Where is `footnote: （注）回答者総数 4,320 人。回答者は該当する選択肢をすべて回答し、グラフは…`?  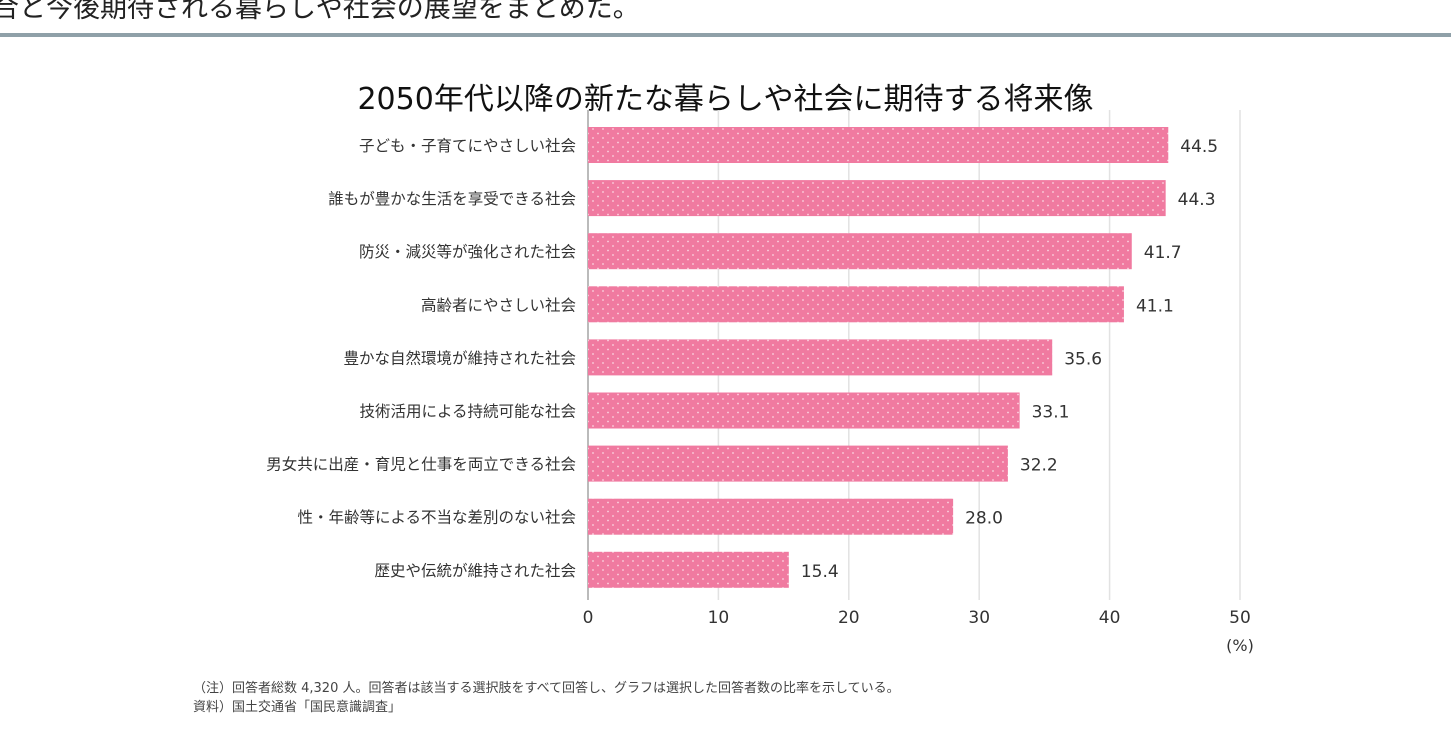
footnote: （注）回答者総数 4,320 人。回答者は該当する選択肢をすべて回答し、グラフは… is located at coordinates (546, 688).